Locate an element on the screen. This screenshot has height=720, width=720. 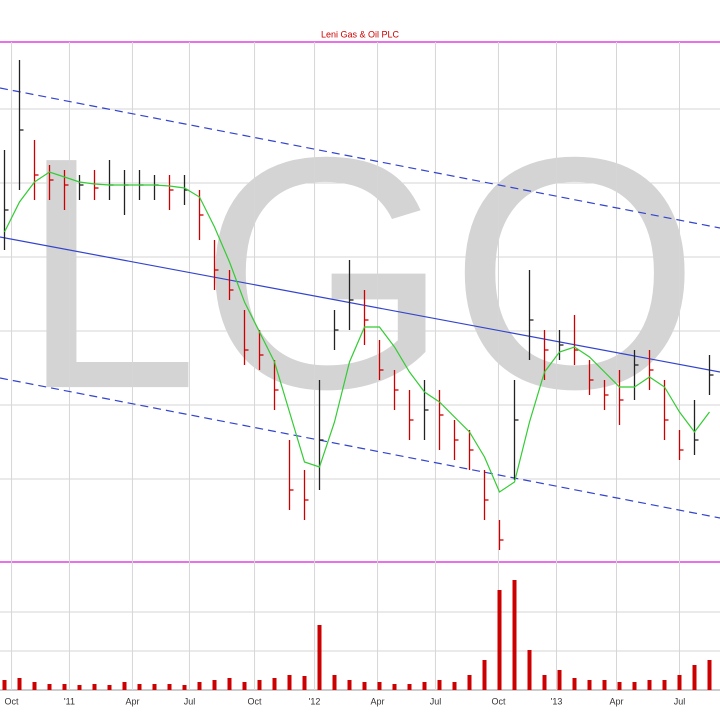
chart-title: Leni Gas & Oil PLC is located at coordinates (360, 34).